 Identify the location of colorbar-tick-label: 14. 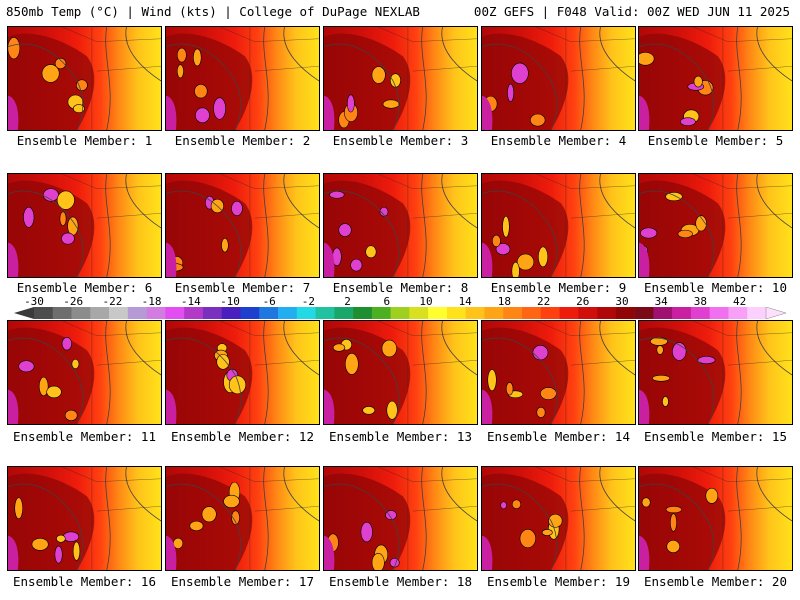
(465, 301).